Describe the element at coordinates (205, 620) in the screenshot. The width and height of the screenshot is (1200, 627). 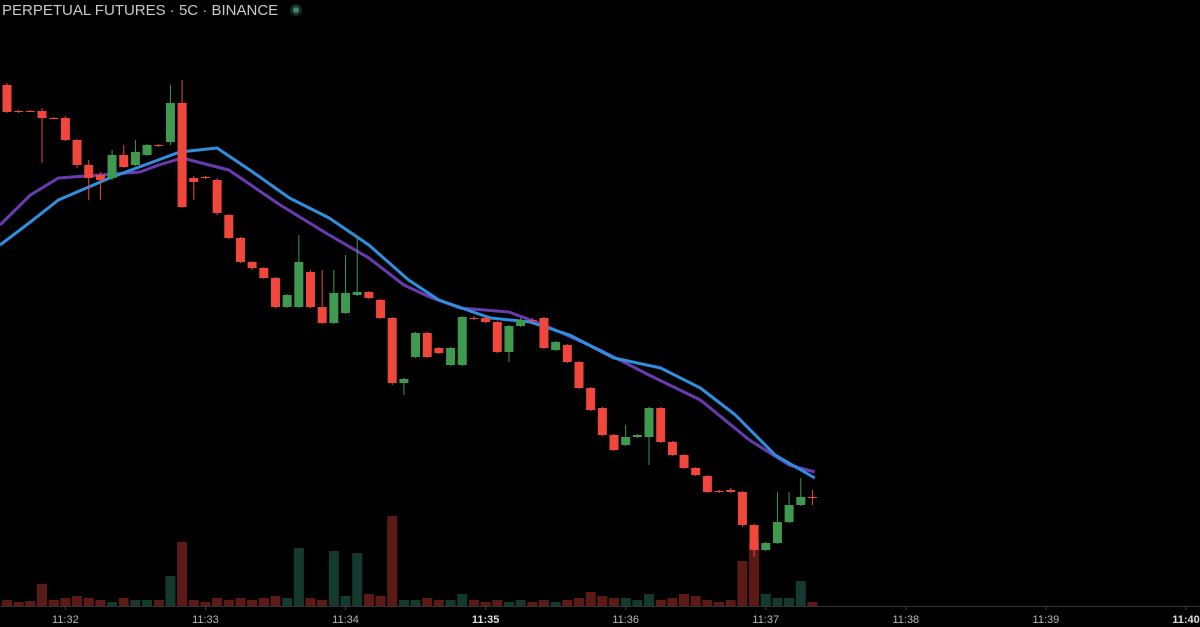
I see `x-tick-label: 11:33` at that location.